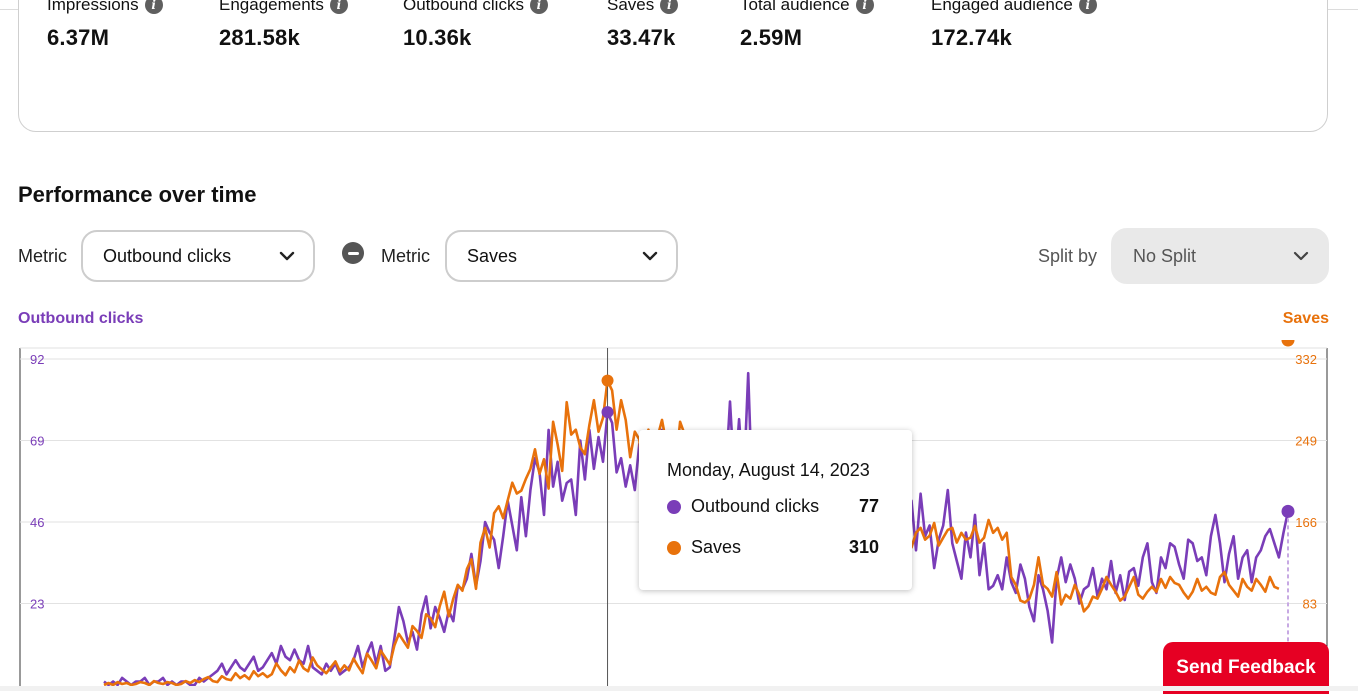  I want to click on split-by-label: Split by, so click(1068, 256).